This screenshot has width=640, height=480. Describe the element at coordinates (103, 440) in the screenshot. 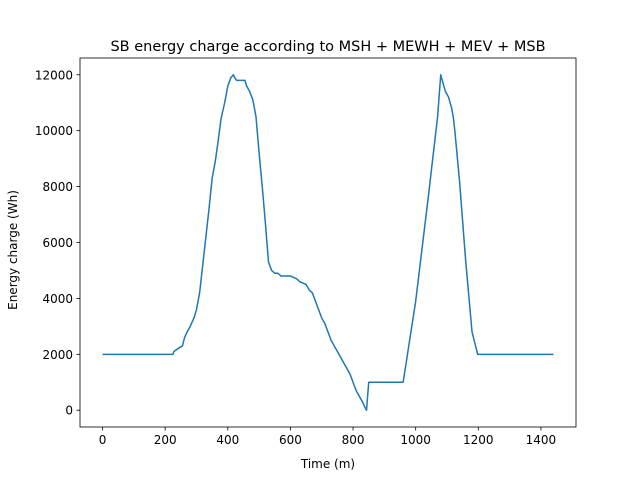

I see `x-tick-label: 0` at that location.